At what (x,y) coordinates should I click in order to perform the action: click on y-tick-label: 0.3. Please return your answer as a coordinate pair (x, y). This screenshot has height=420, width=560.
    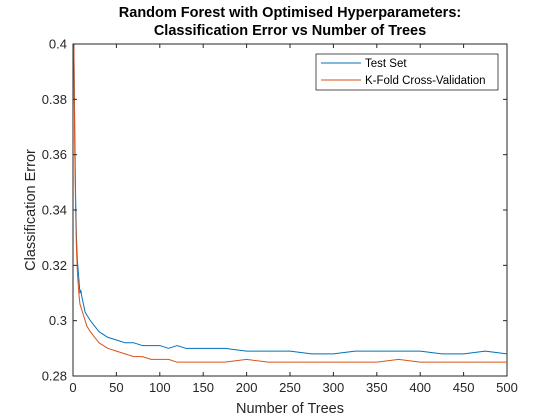
    Looking at the image, I should click on (58, 320).